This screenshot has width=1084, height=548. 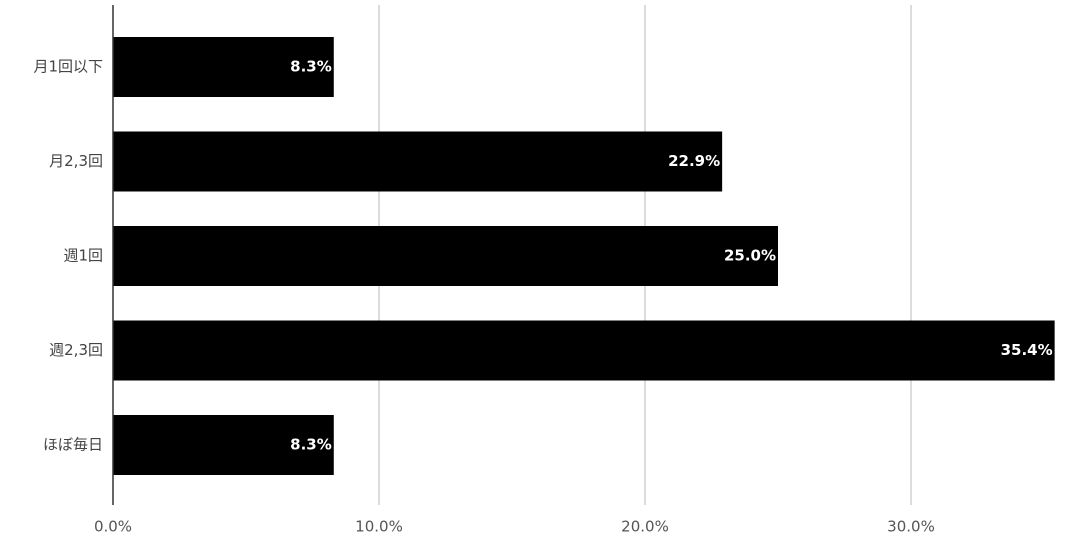 What do you see at coordinates (76, 350) in the screenshot?
I see `y-tick-label: 週2,3回` at bounding box center [76, 350].